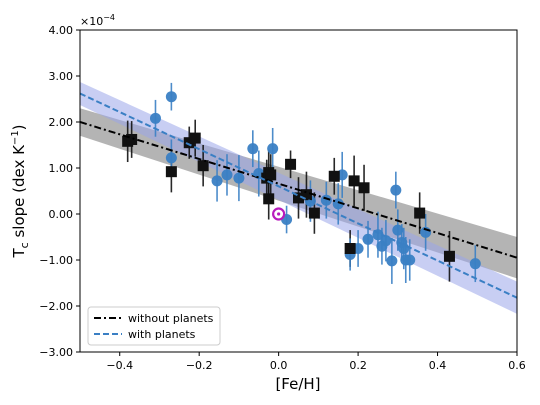 This screenshot has width=540, height=405. I want to click on y-tick-label: 4.00, so click(61, 30).